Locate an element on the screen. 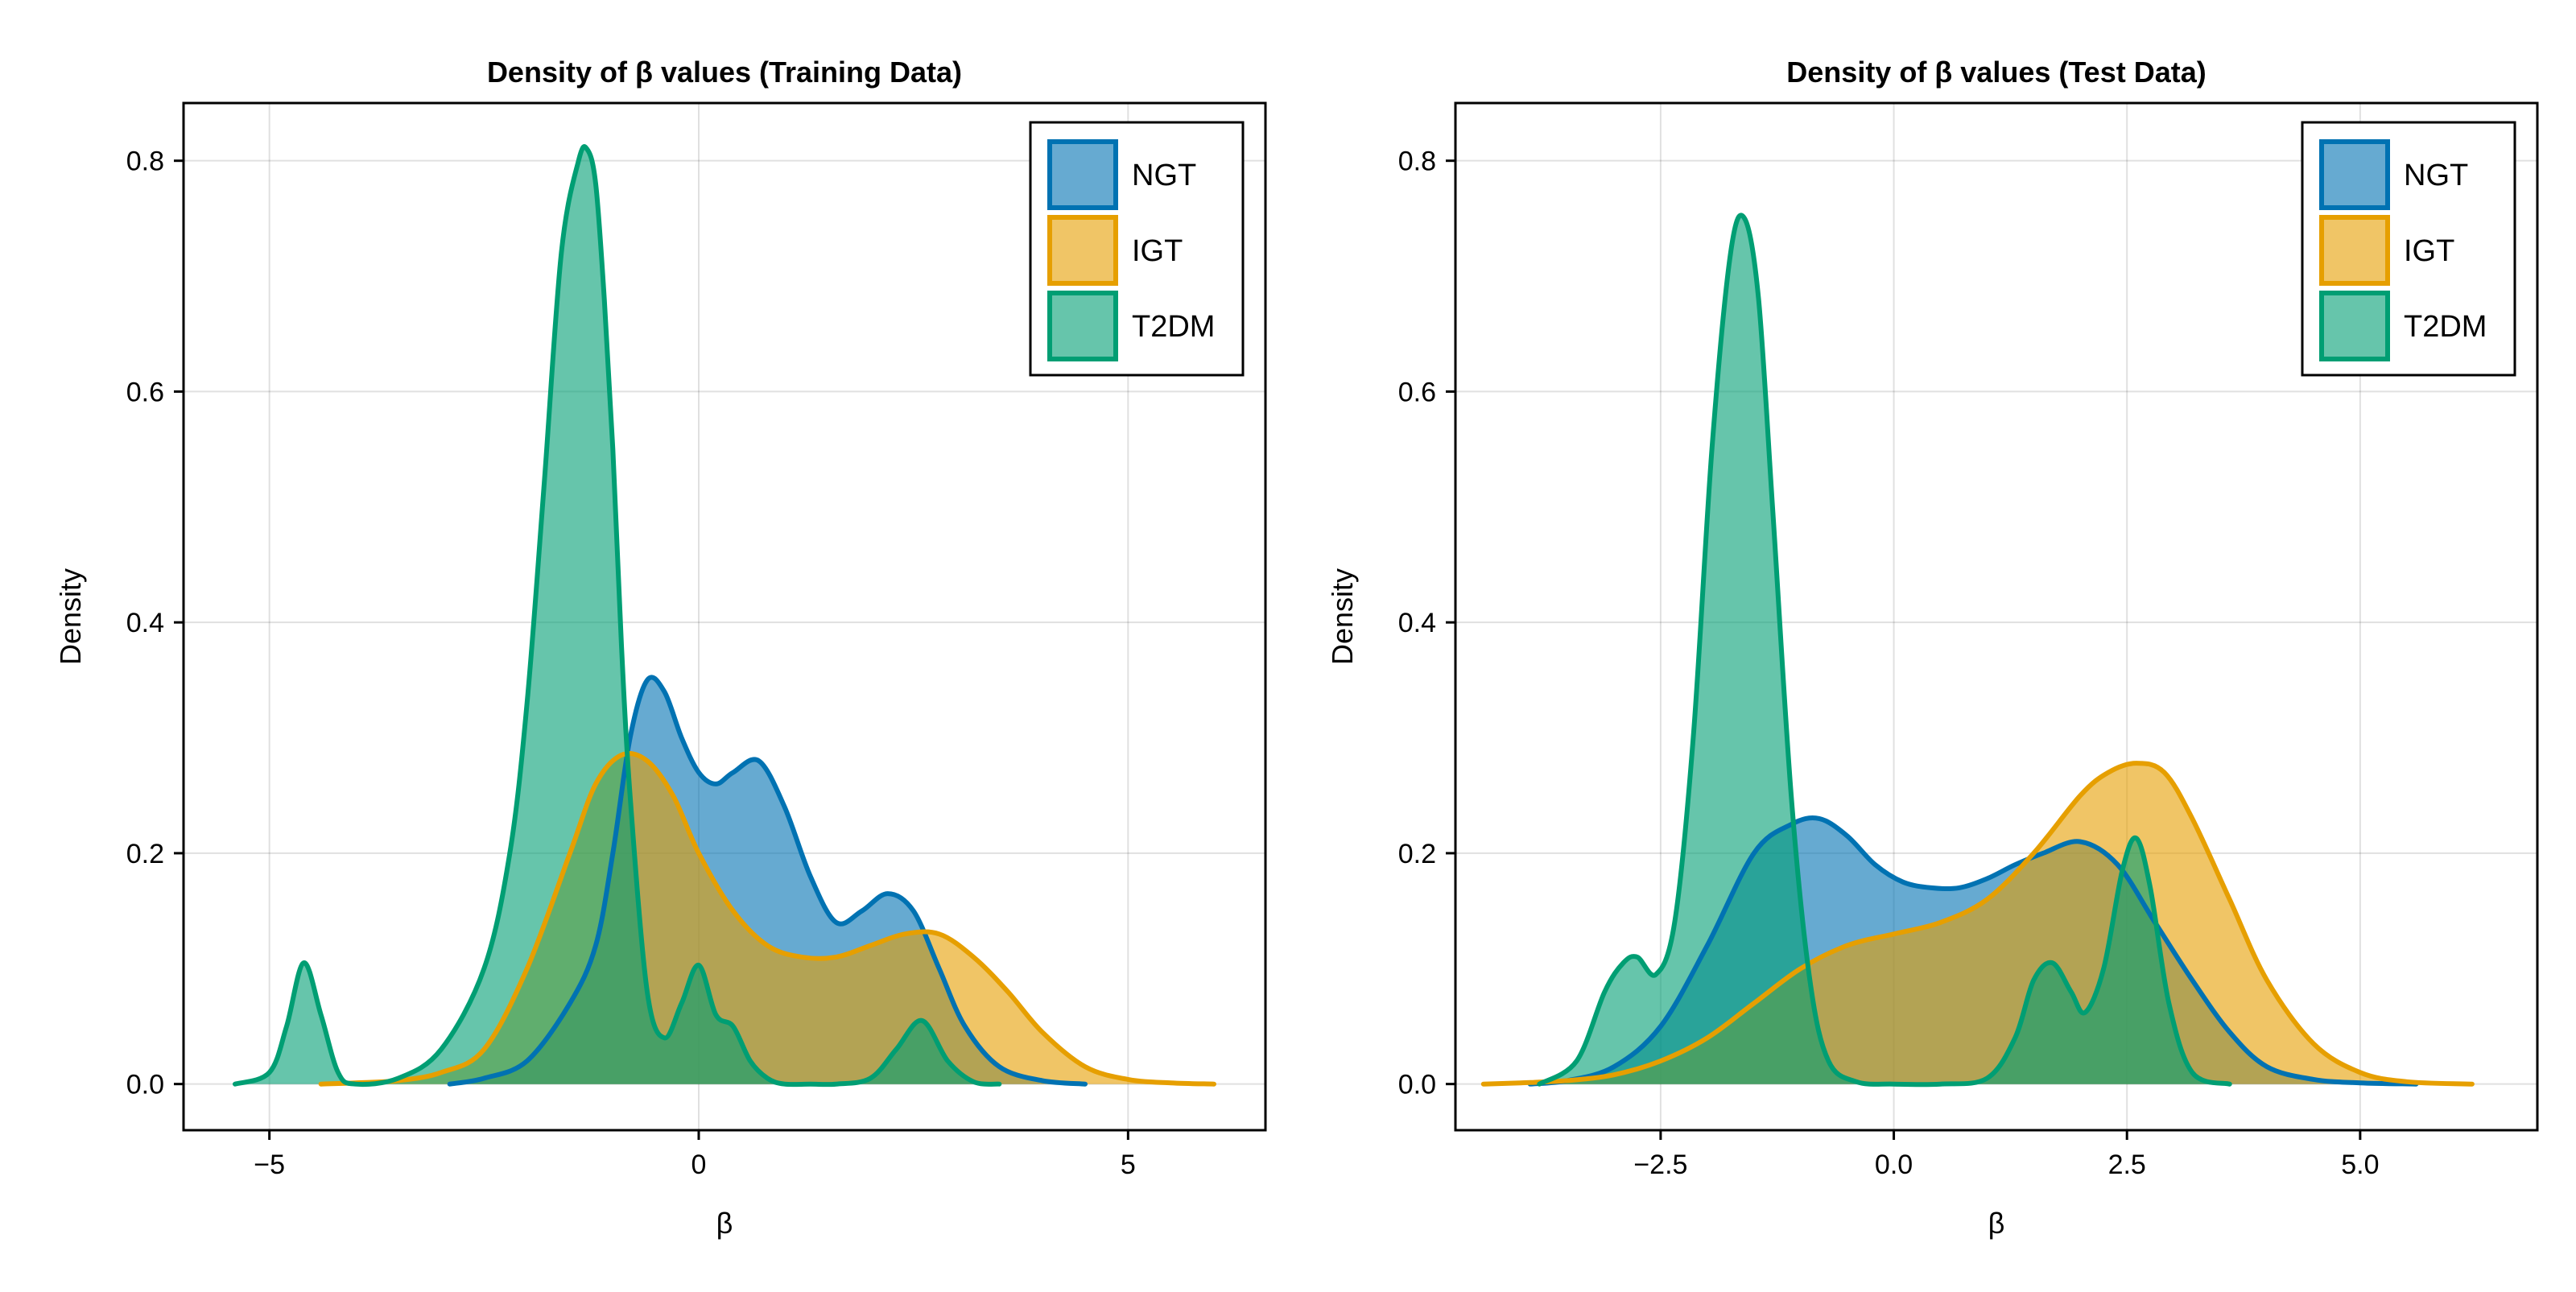 This screenshot has width=2576, height=1292. x-tick-label: 5.0 is located at coordinates (2360, 1165).